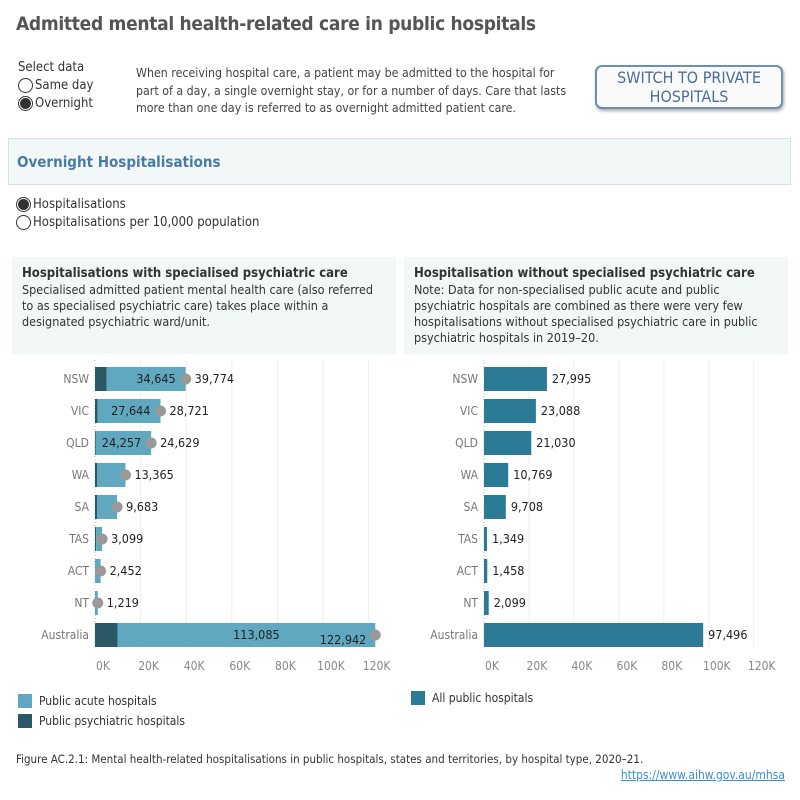 Image resolution: width=800 pixels, height=800 pixels. What do you see at coordinates (510, 602) in the screenshot?
I see `value-label: 2,099` at bounding box center [510, 602].